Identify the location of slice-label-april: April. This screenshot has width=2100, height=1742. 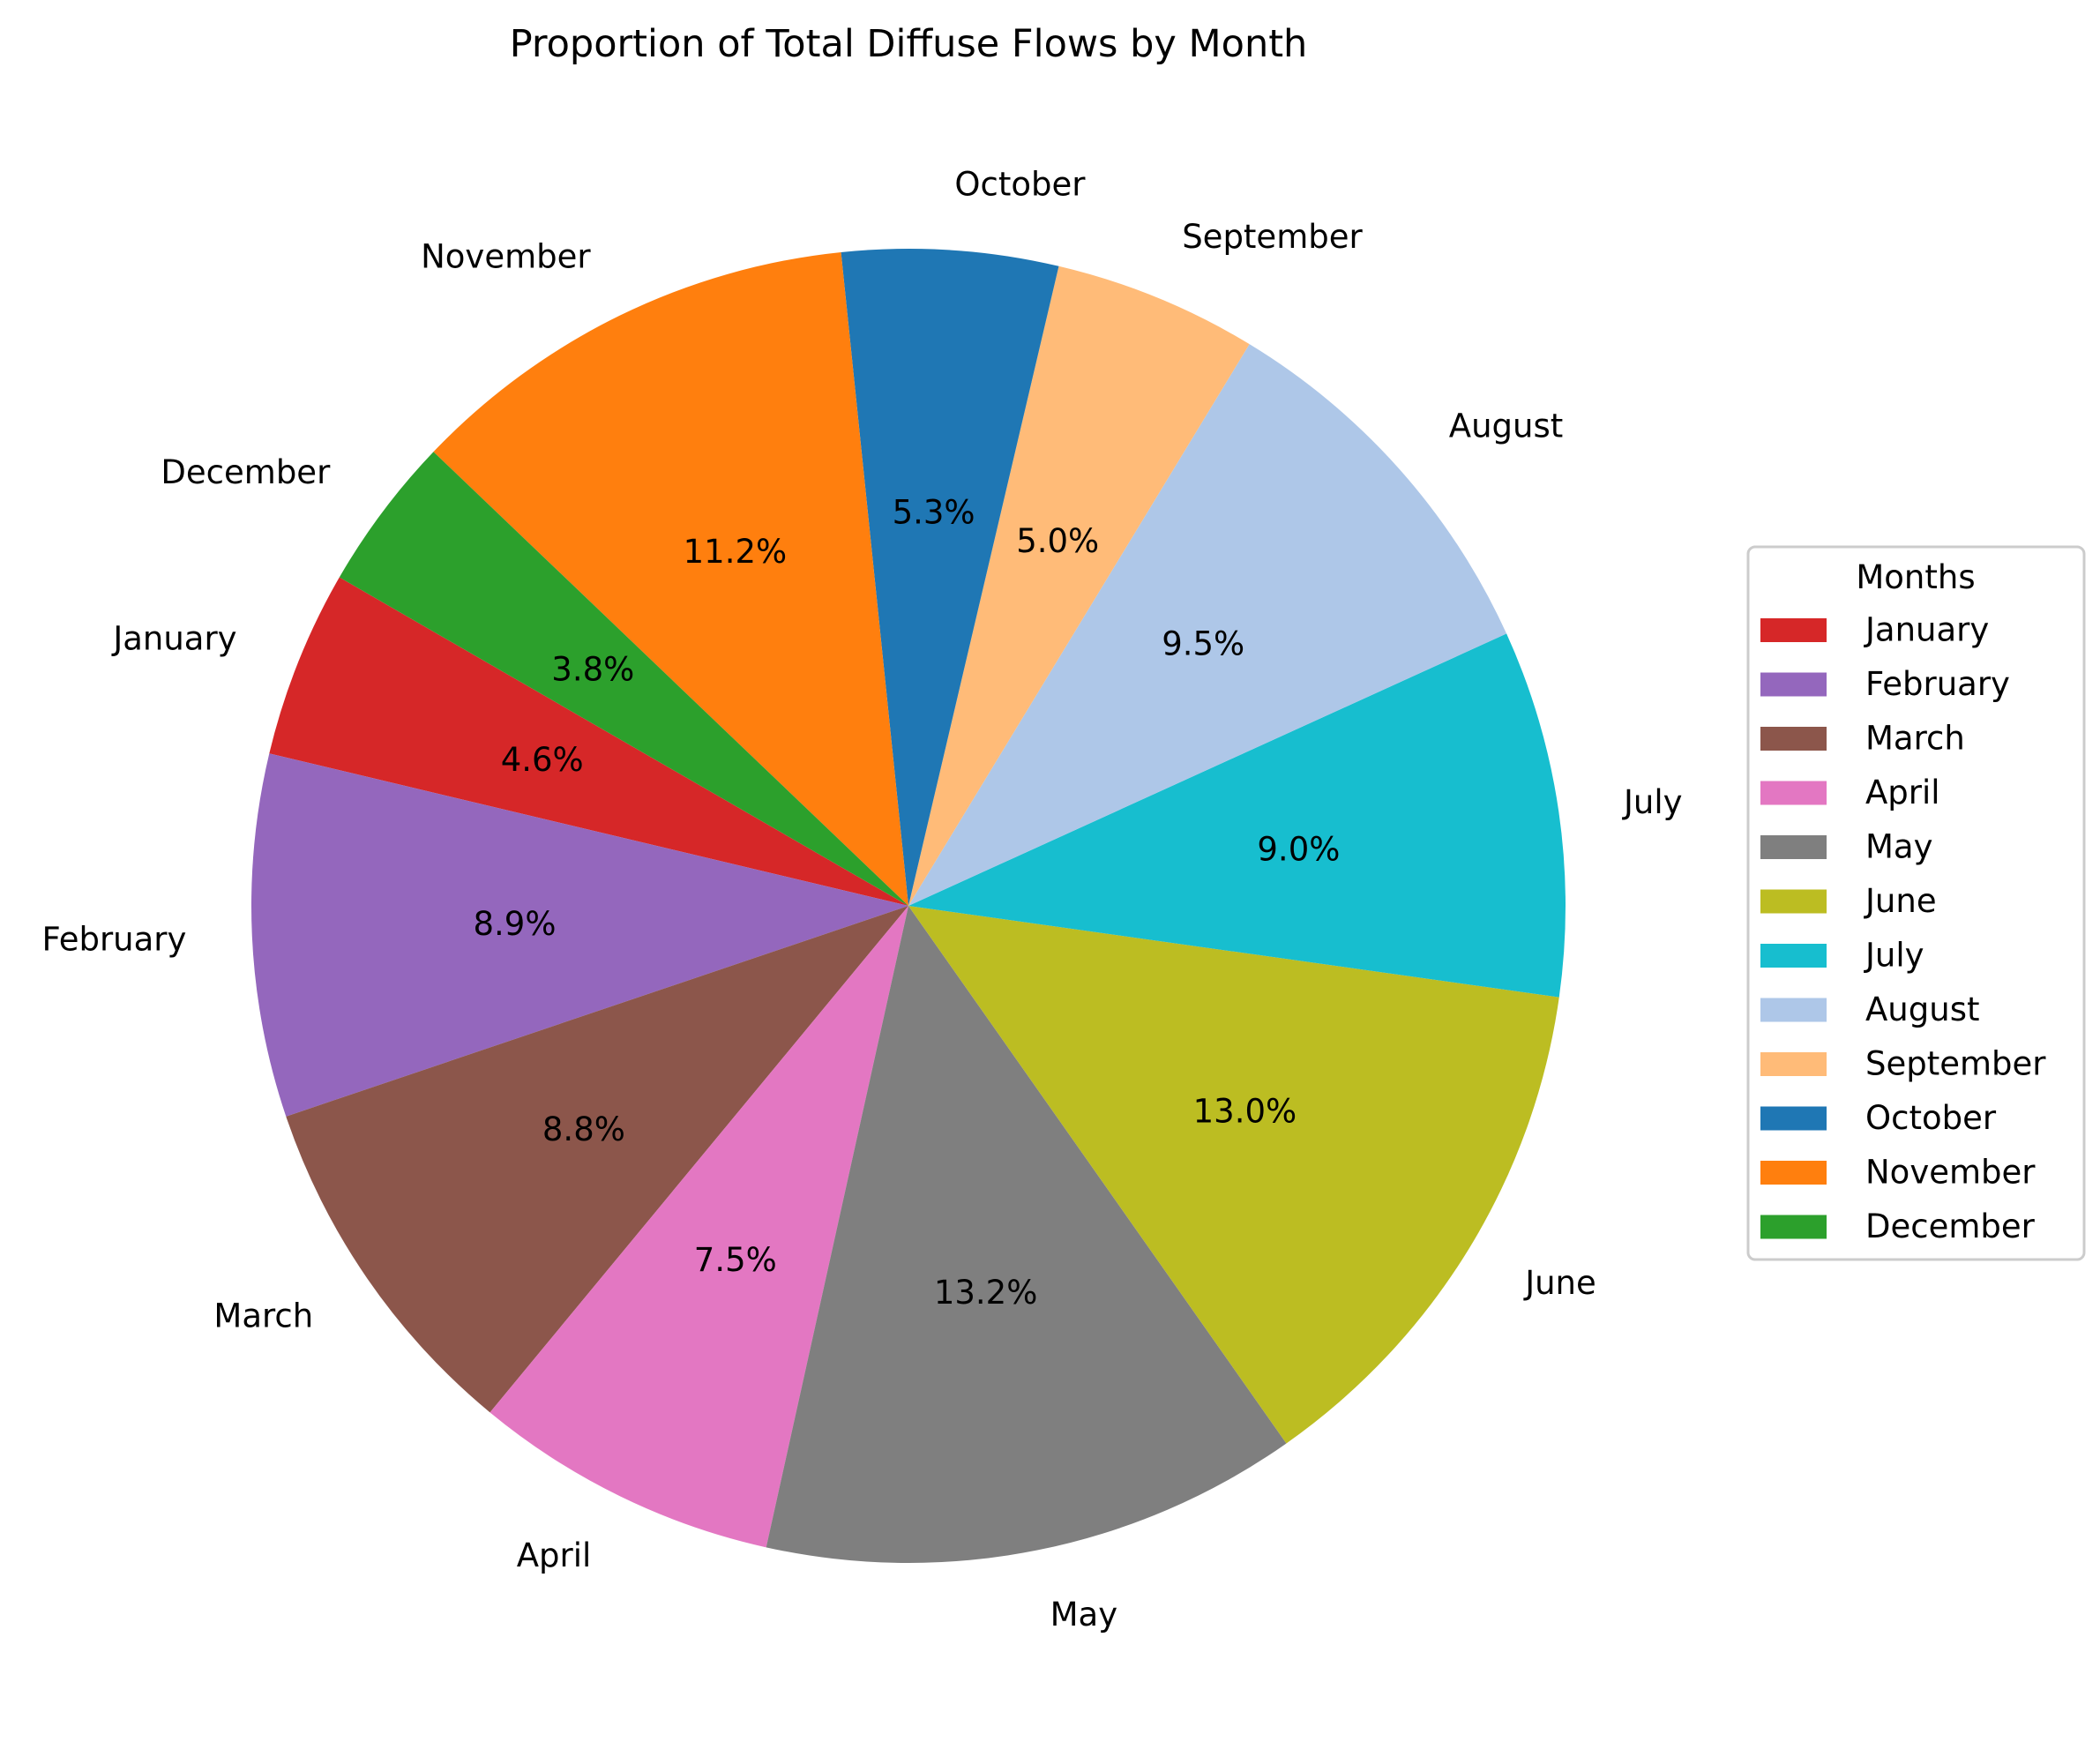
(554, 1555).